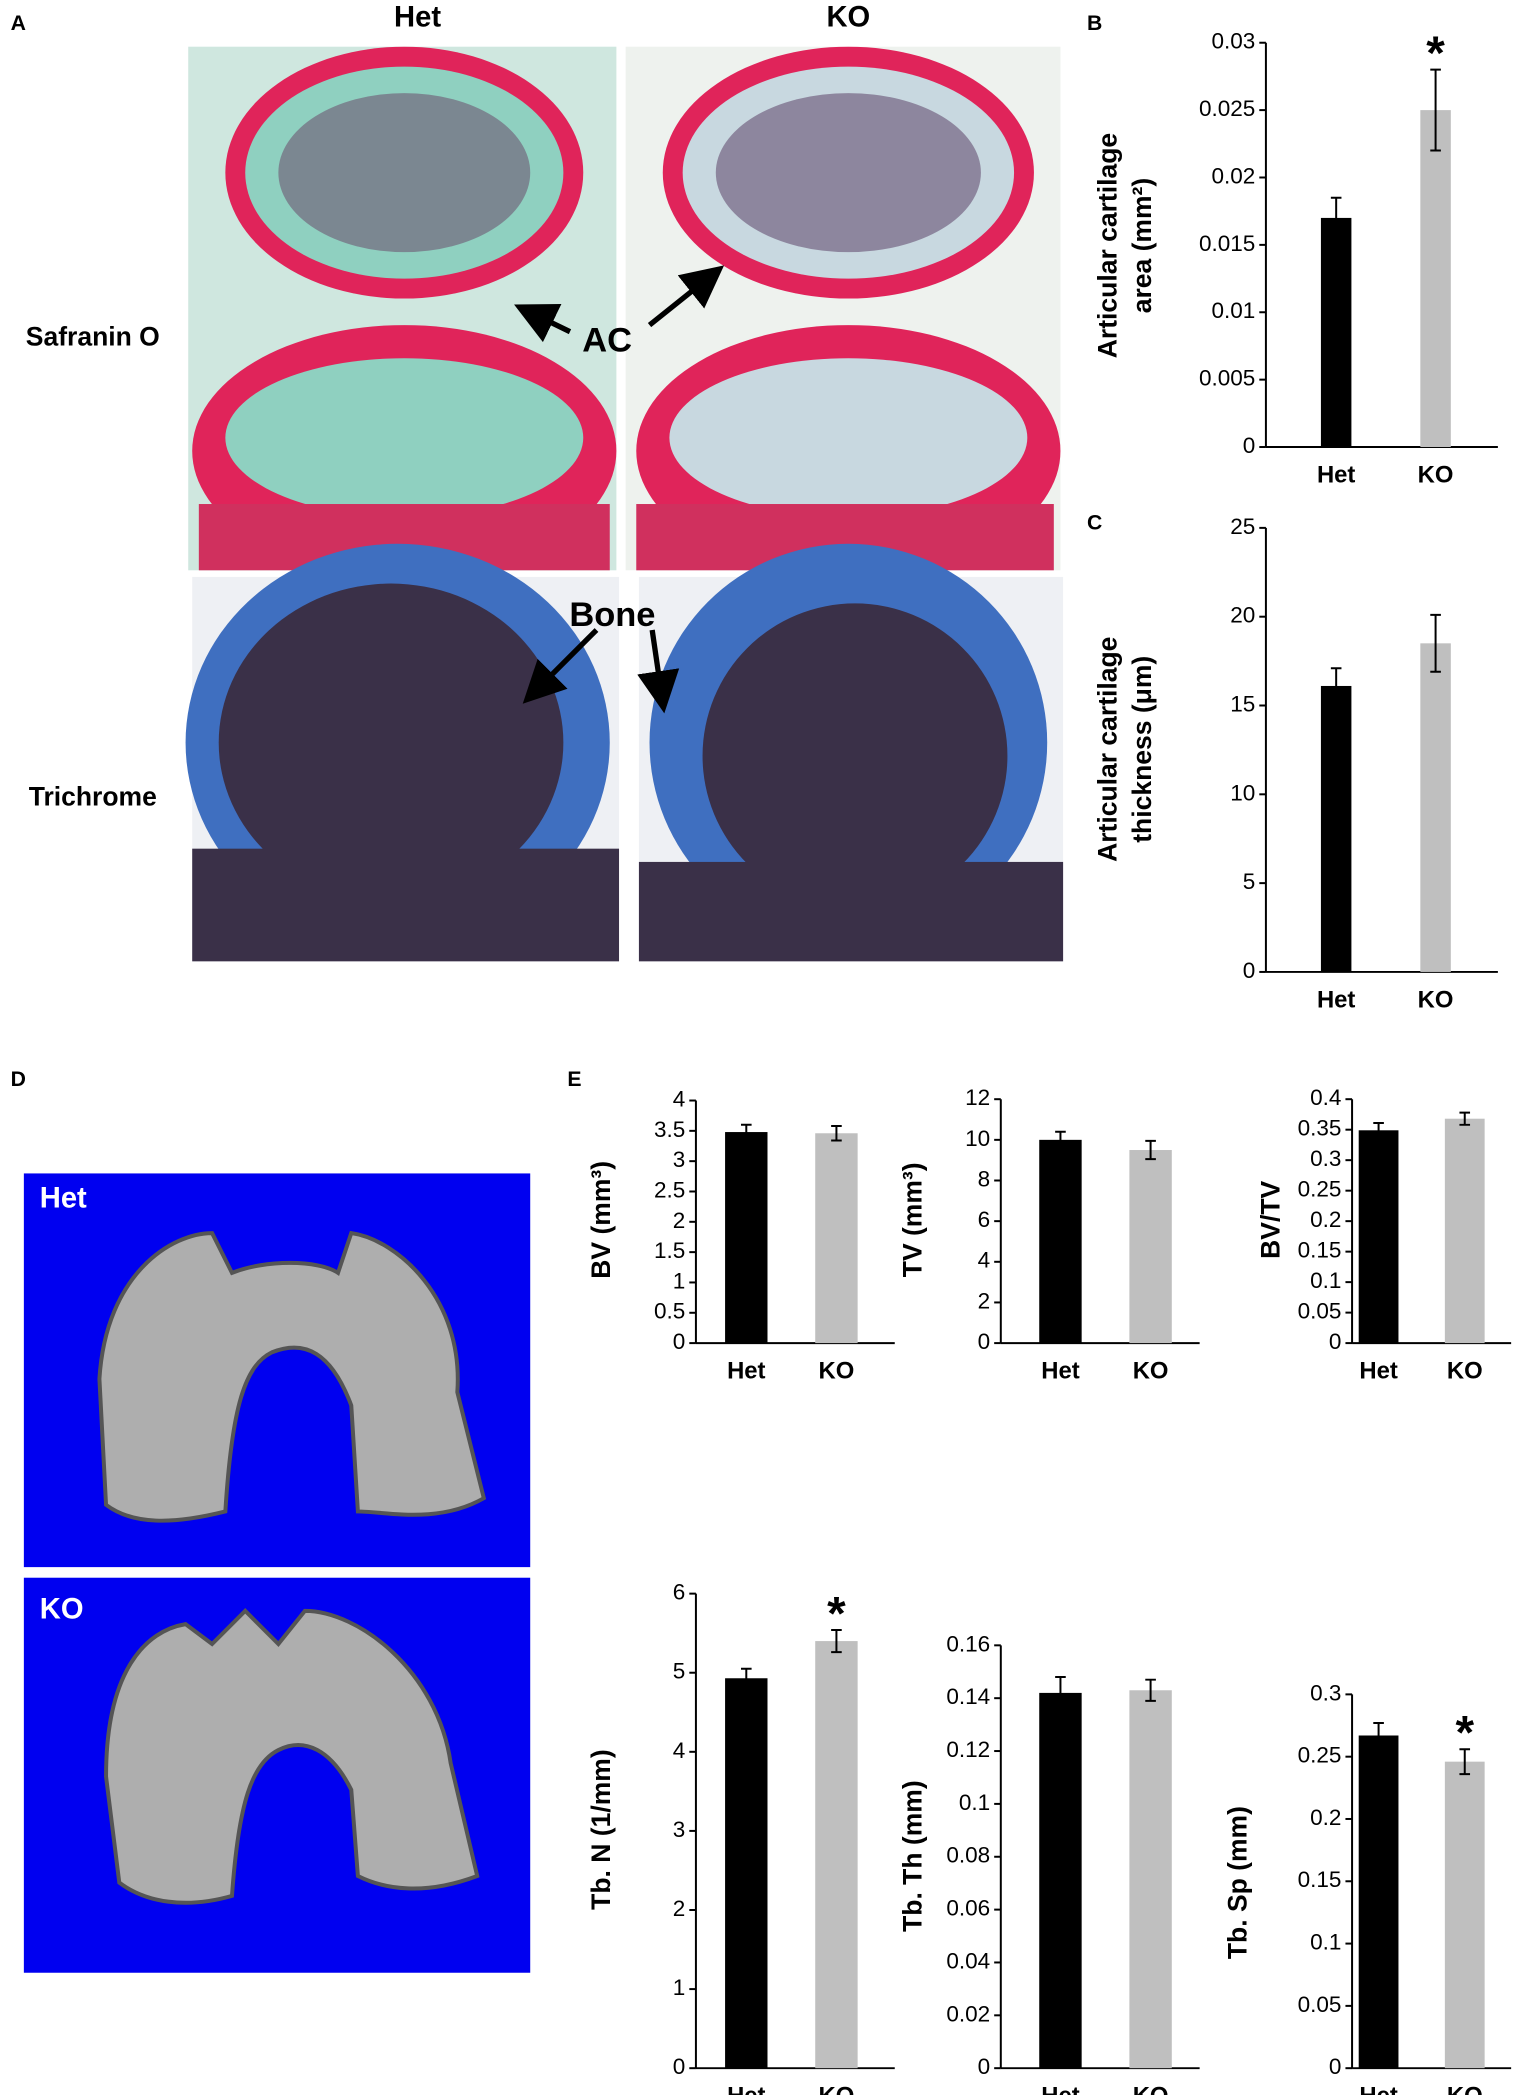 The width and height of the screenshot is (1535, 2095). Describe the element at coordinates (968, 1696) in the screenshot. I see `y-tick-label: 0.14` at that location.